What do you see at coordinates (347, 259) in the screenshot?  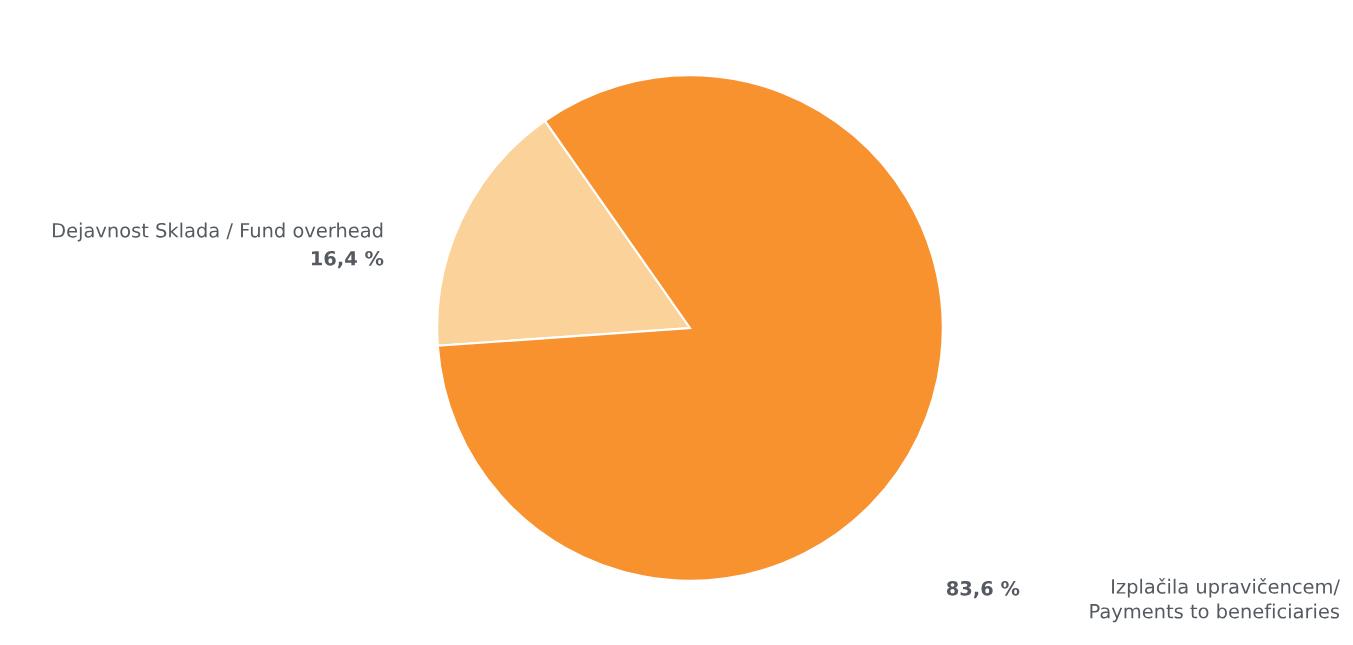 I see `data-label: 16,4 %` at bounding box center [347, 259].